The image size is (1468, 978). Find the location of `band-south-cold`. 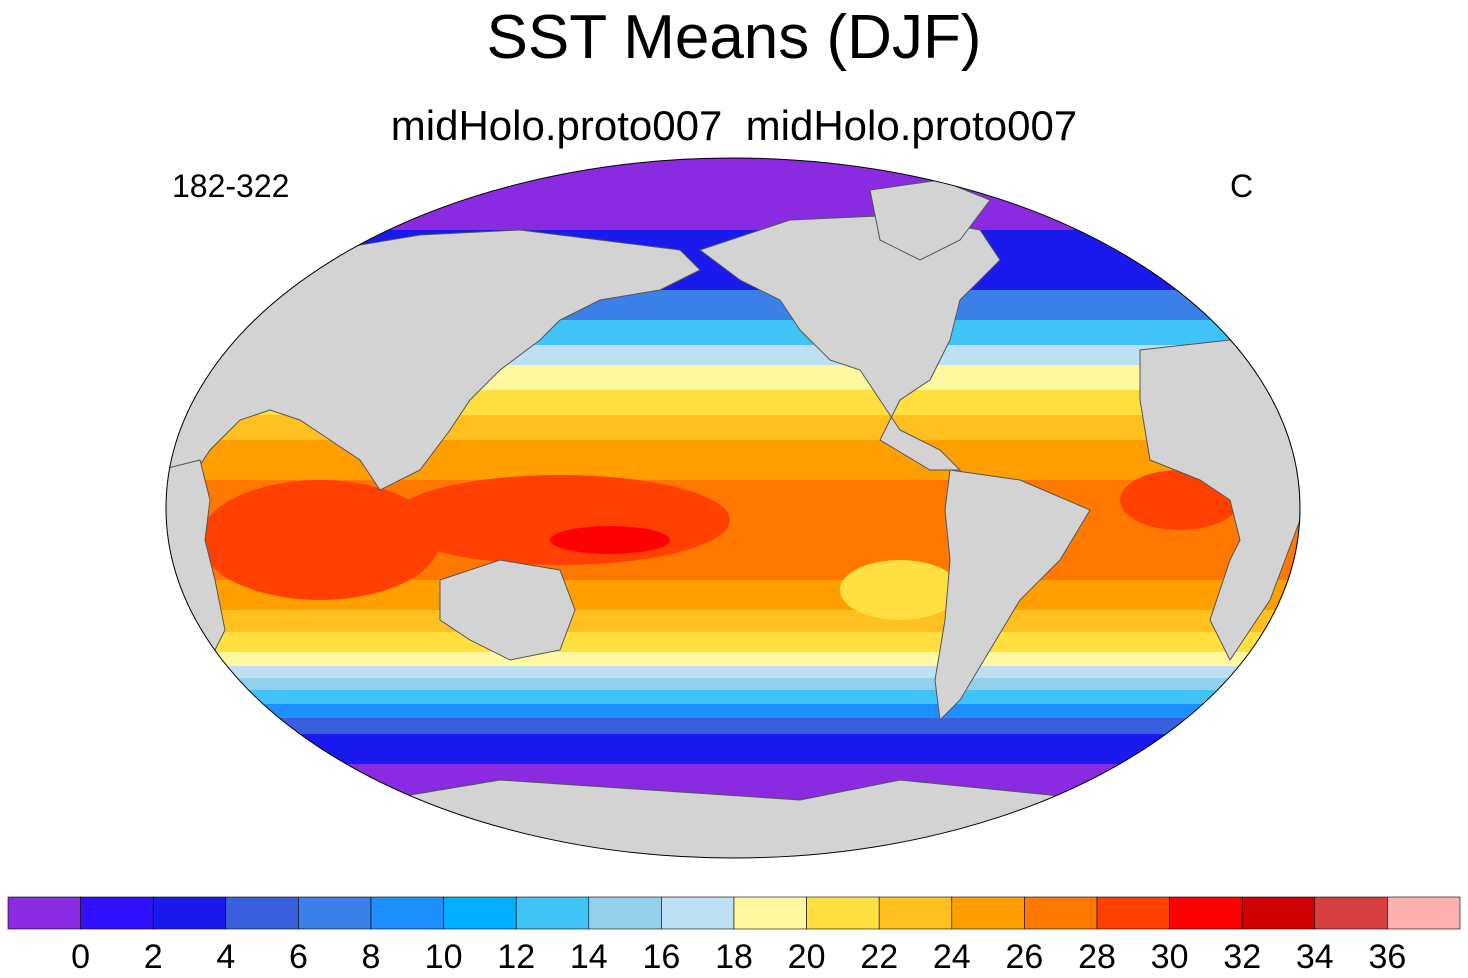

band-south-cold is located at coordinates (733, 711).